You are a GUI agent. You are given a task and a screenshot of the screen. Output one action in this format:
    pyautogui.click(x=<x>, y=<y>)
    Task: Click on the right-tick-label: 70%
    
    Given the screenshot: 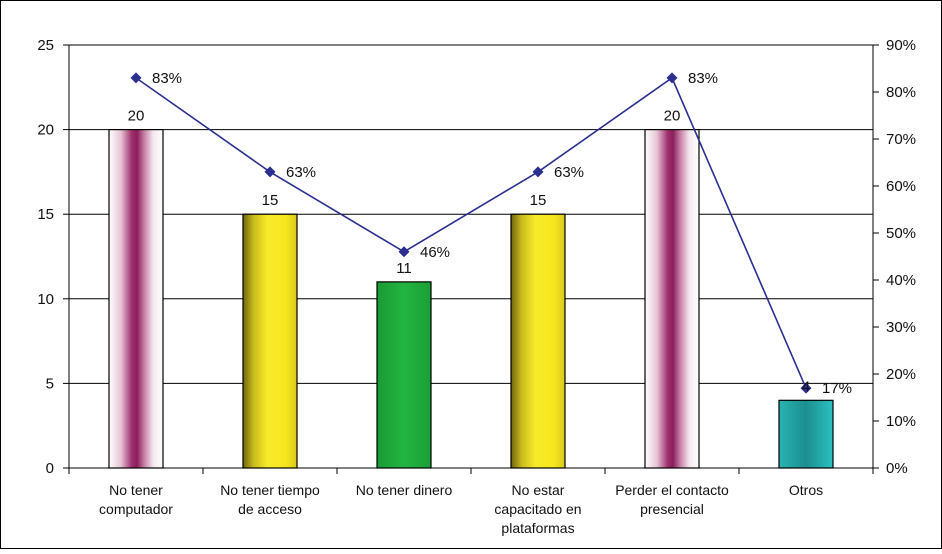 What is the action you would take?
    pyautogui.click(x=901, y=139)
    